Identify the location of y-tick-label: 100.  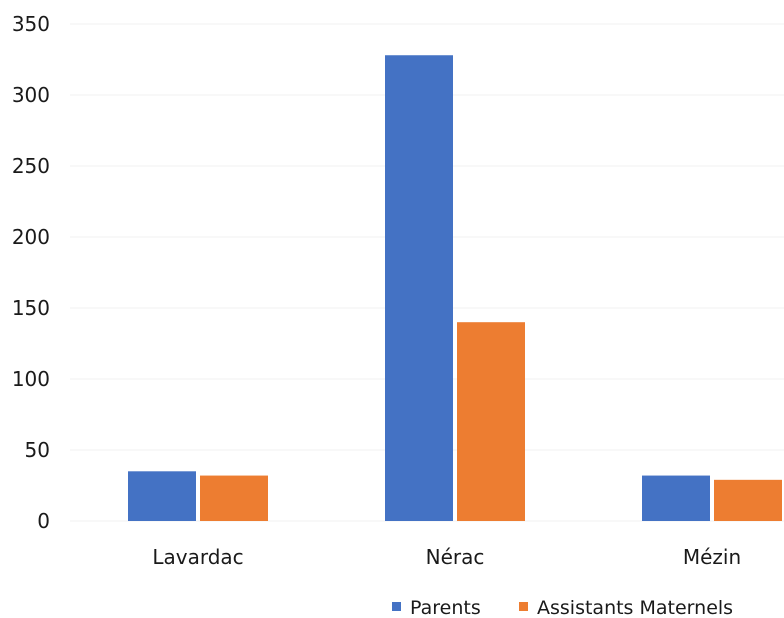
(31, 379).